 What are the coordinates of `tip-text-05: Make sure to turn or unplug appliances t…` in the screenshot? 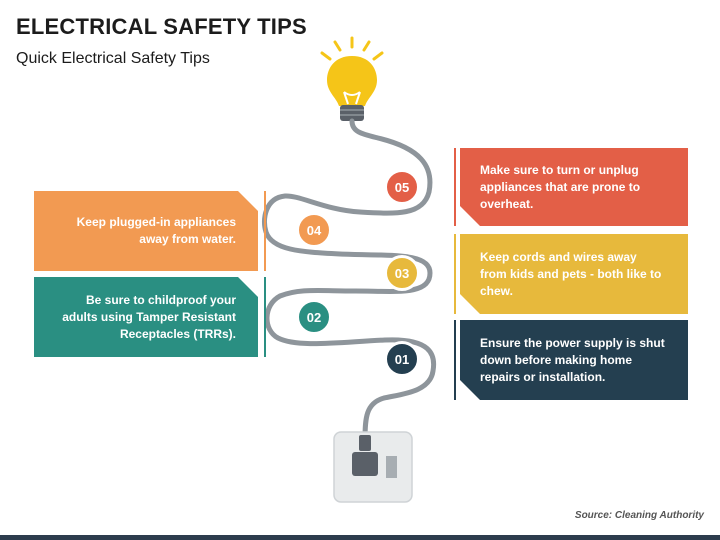 It's located at (560, 186).